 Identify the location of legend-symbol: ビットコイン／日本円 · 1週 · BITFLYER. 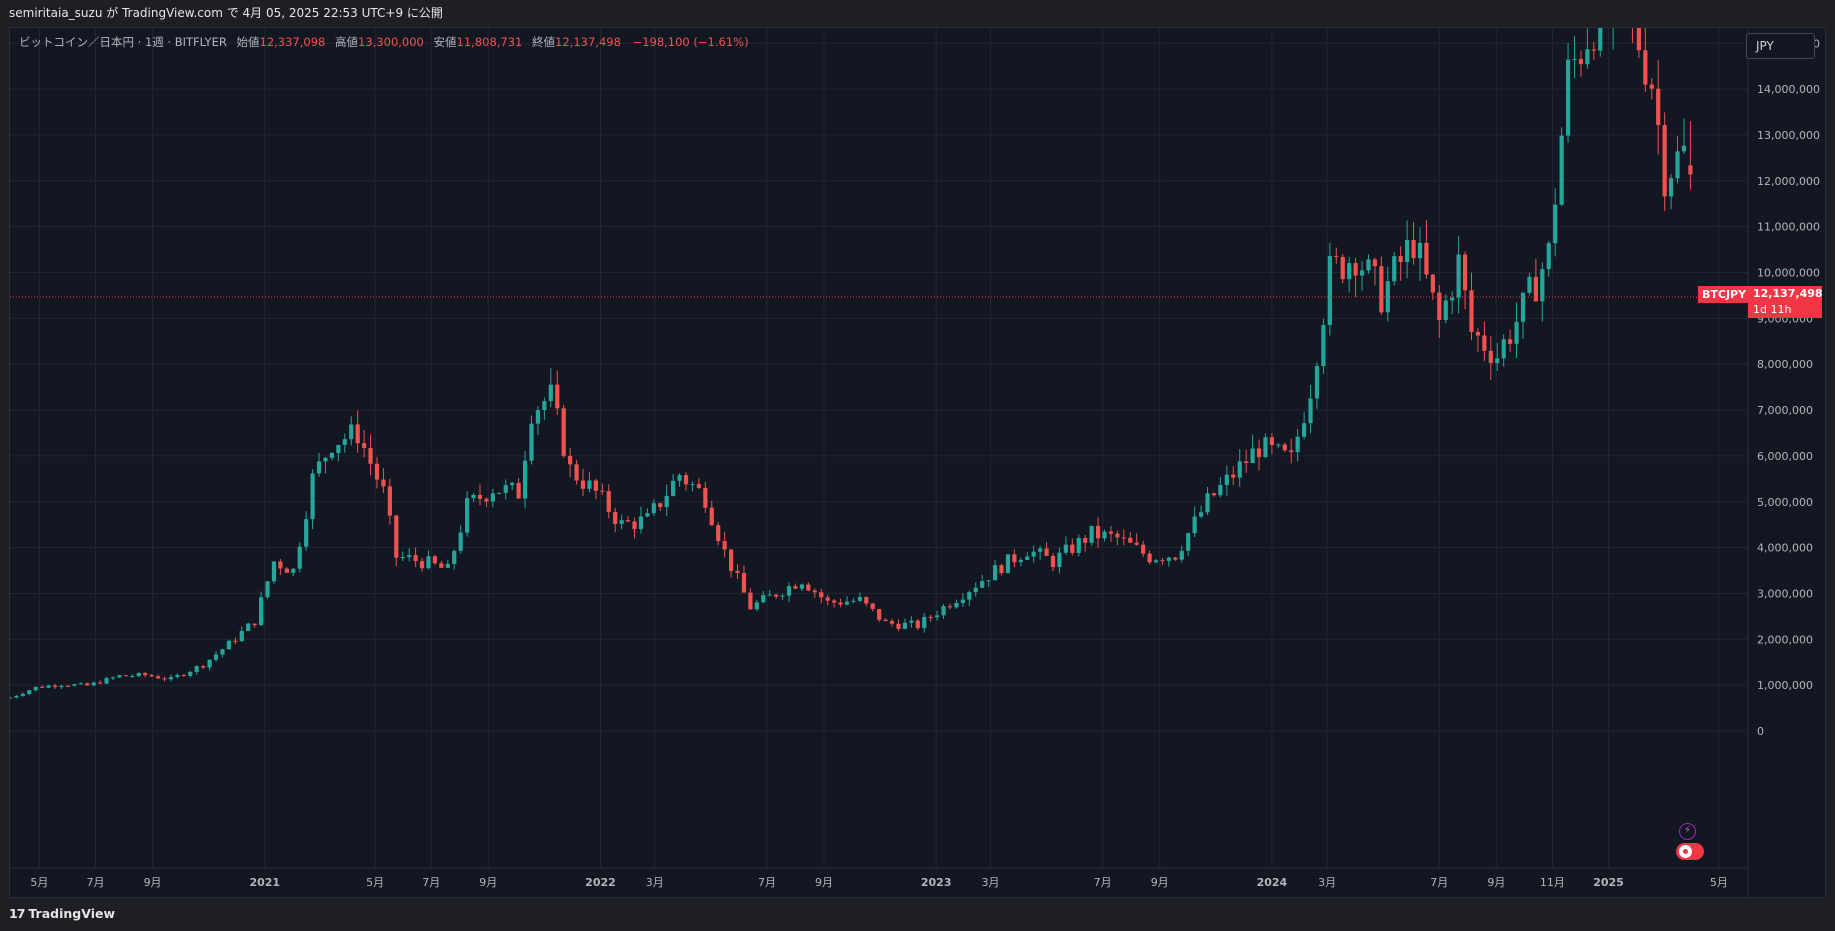
(123, 42).